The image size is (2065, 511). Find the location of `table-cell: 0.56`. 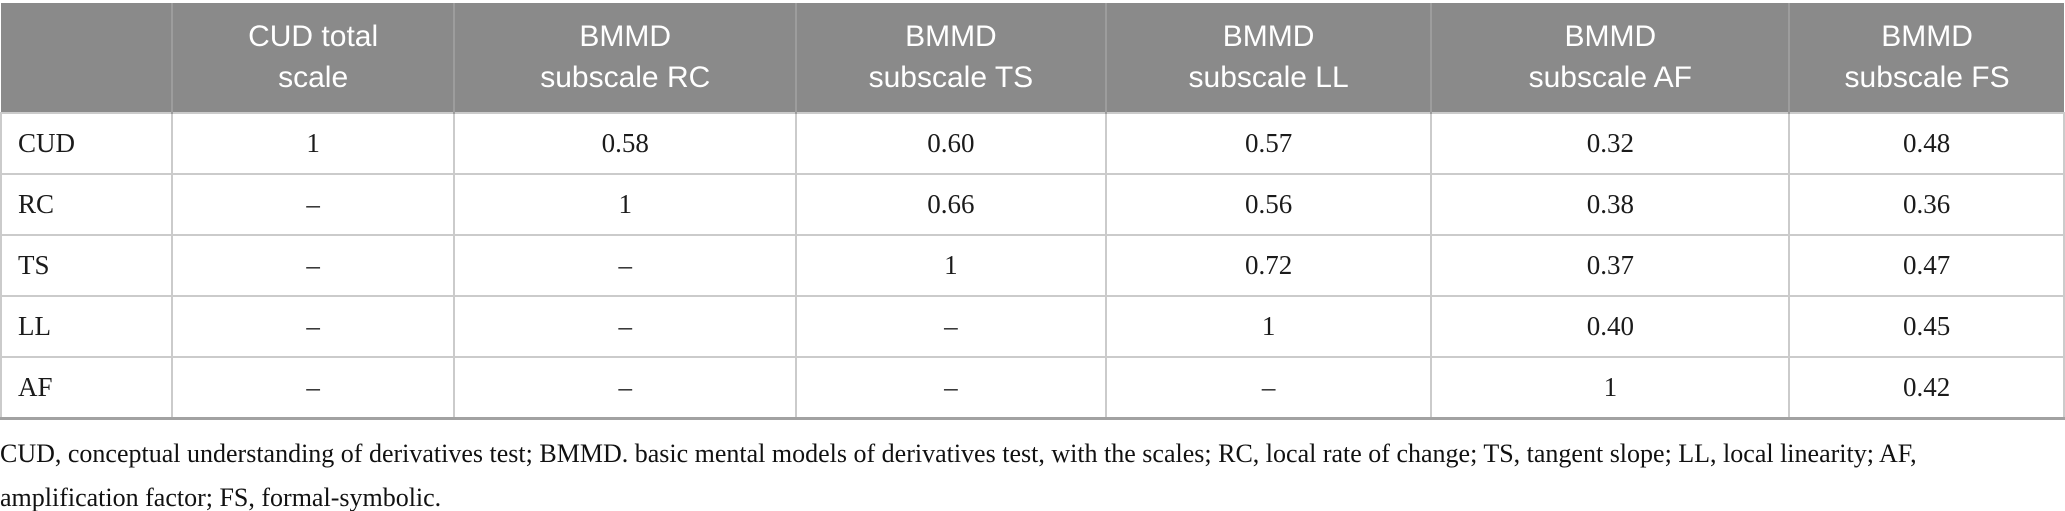

table-cell: 0.56 is located at coordinates (1268, 204).